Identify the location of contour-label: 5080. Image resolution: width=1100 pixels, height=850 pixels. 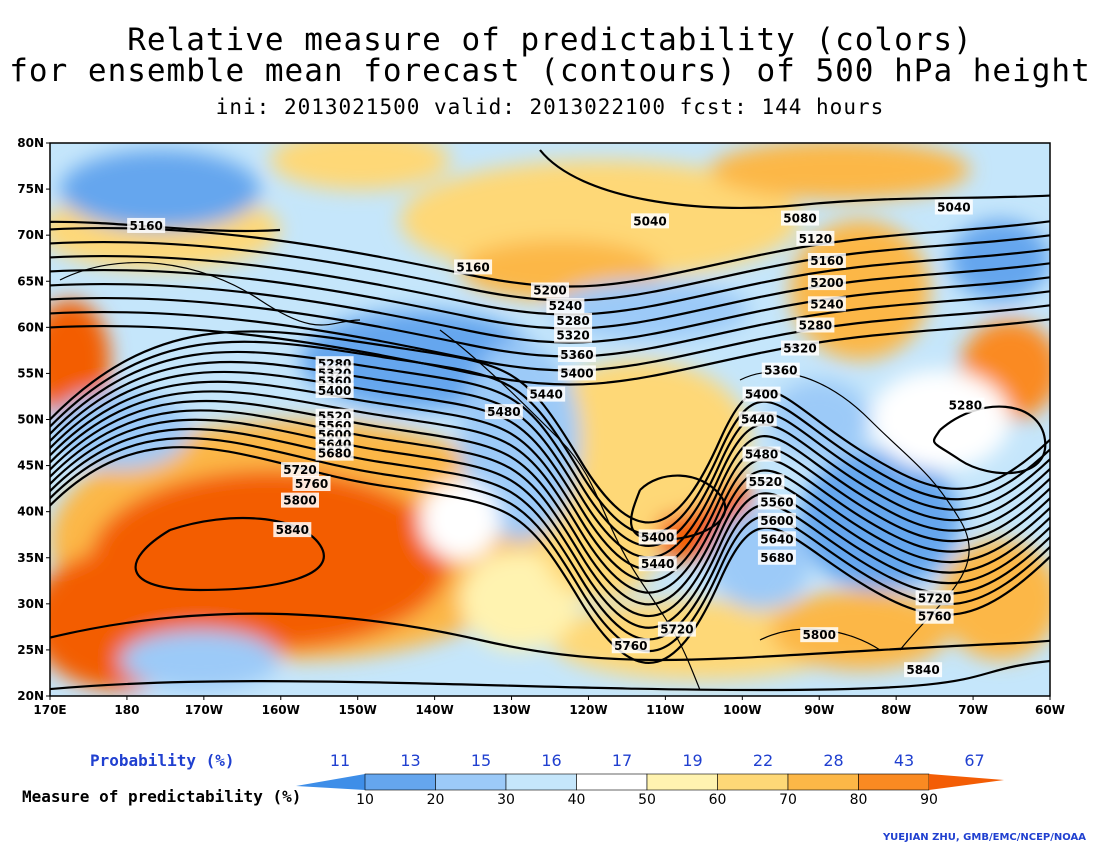
(800, 218).